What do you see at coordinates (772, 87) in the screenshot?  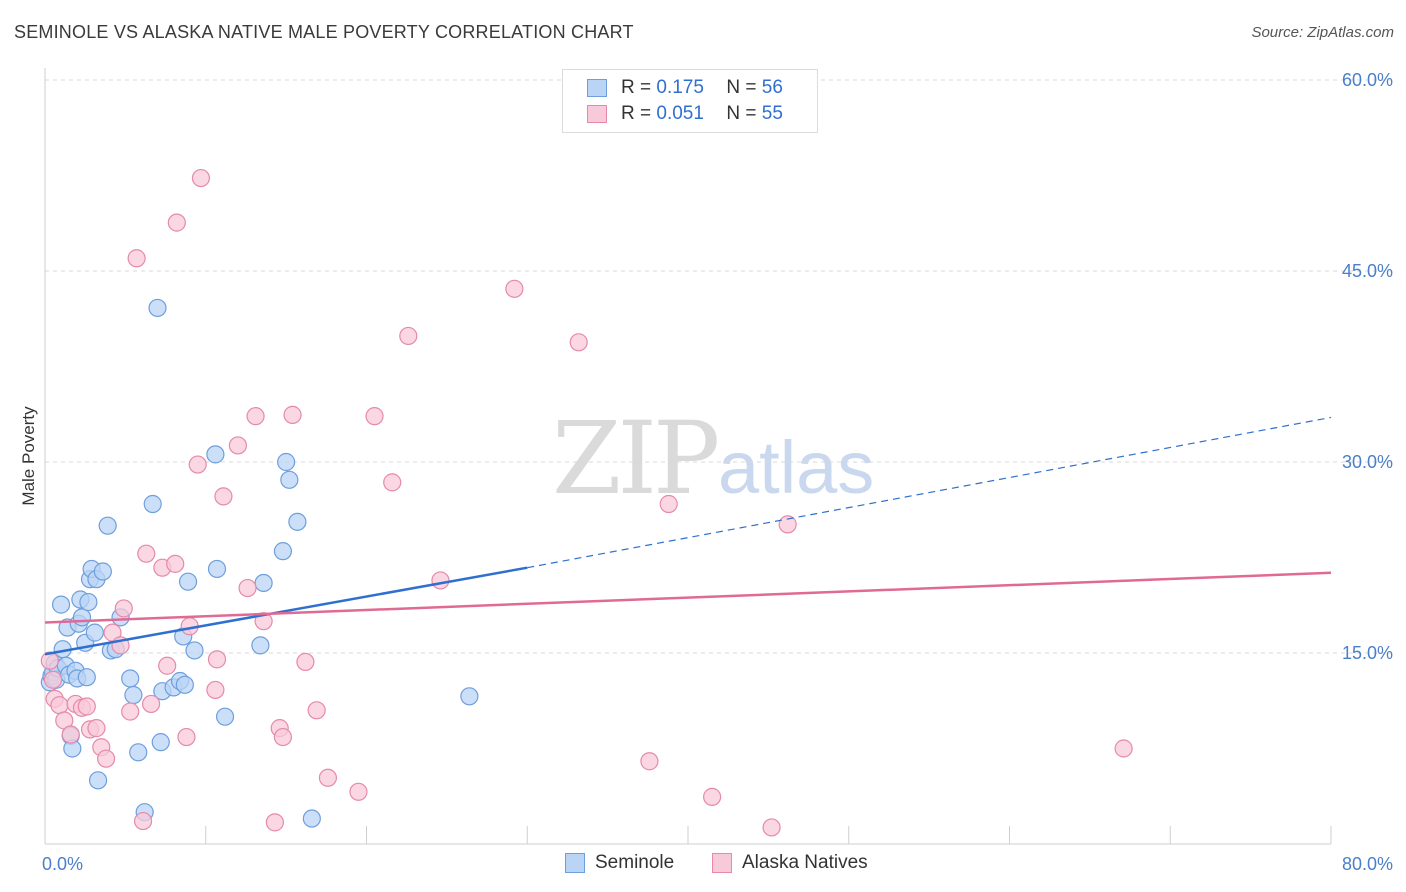 I see `legend-n-value-seminole: 56` at bounding box center [772, 87].